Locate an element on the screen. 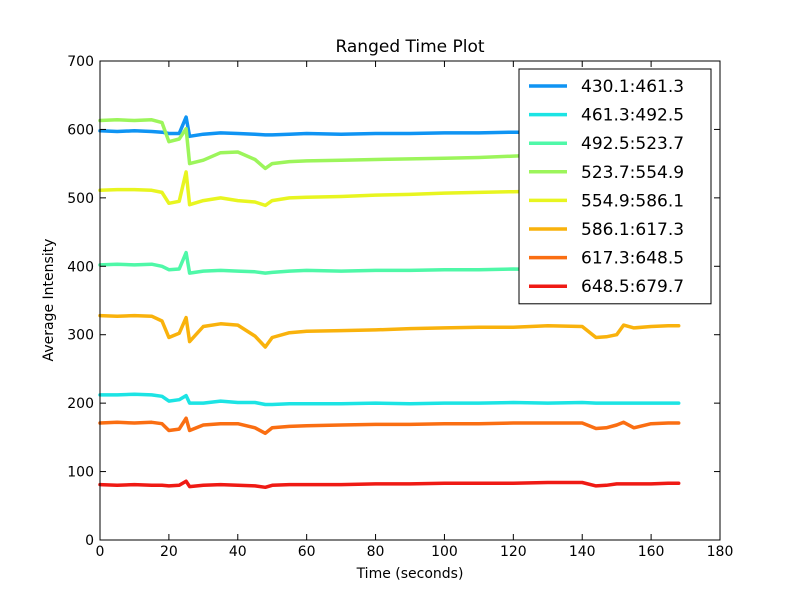 This screenshot has width=800, height=600. x-tick-label: 160 is located at coordinates (651, 552).